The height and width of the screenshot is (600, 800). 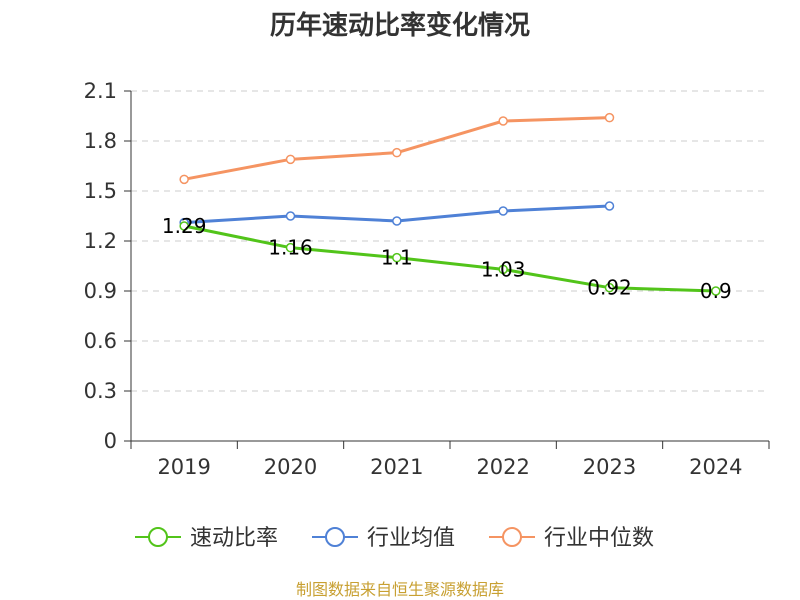 I want to click on data-label: 1.16, so click(x=290, y=248).